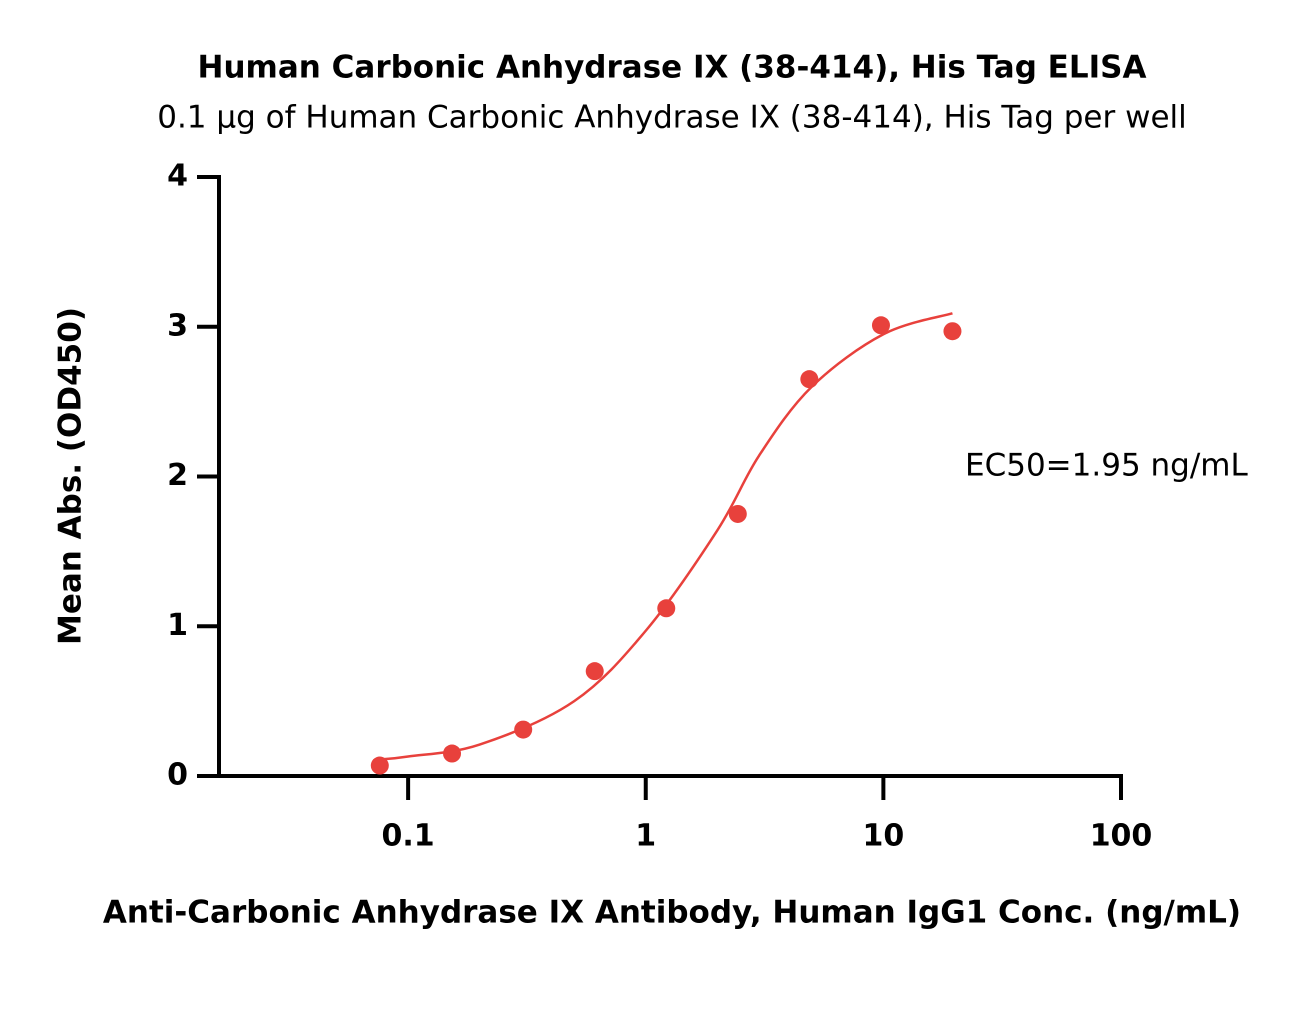  What do you see at coordinates (177, 625) in the screenshot?
I see `y-tick-label: 1` at bounding box center [177, 625].